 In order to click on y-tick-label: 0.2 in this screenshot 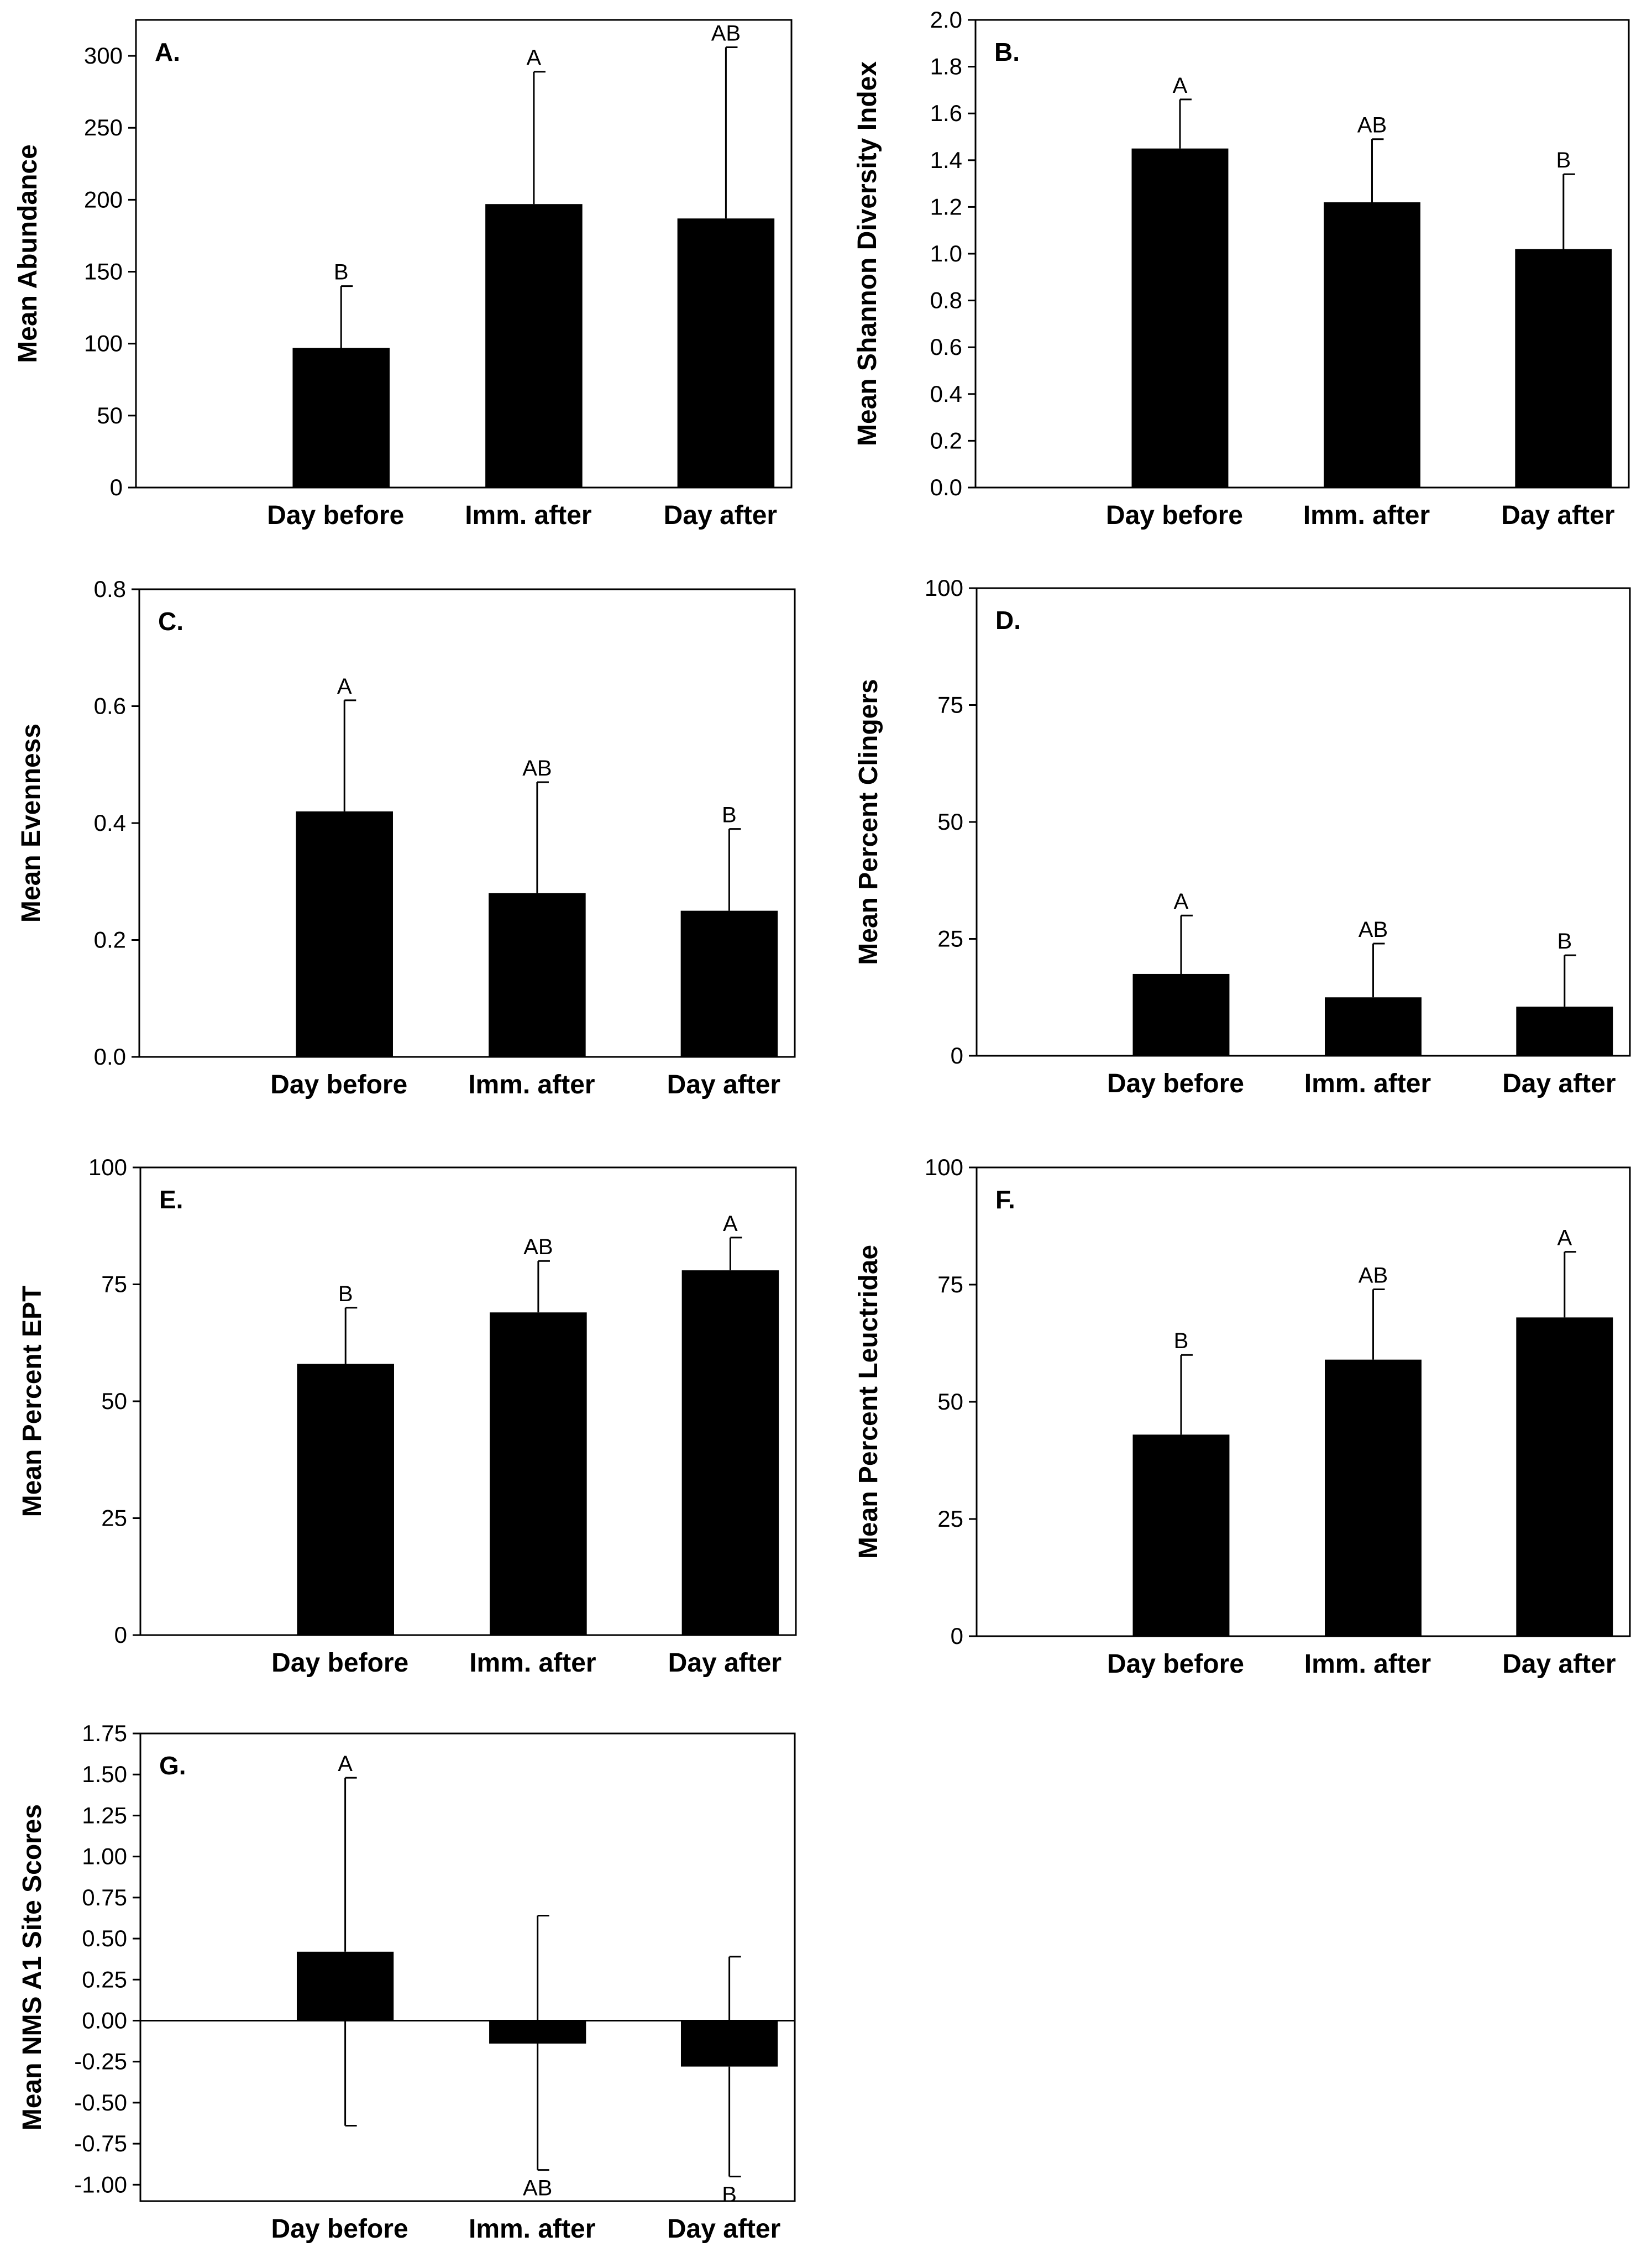, I will do `click(946, 440)`.